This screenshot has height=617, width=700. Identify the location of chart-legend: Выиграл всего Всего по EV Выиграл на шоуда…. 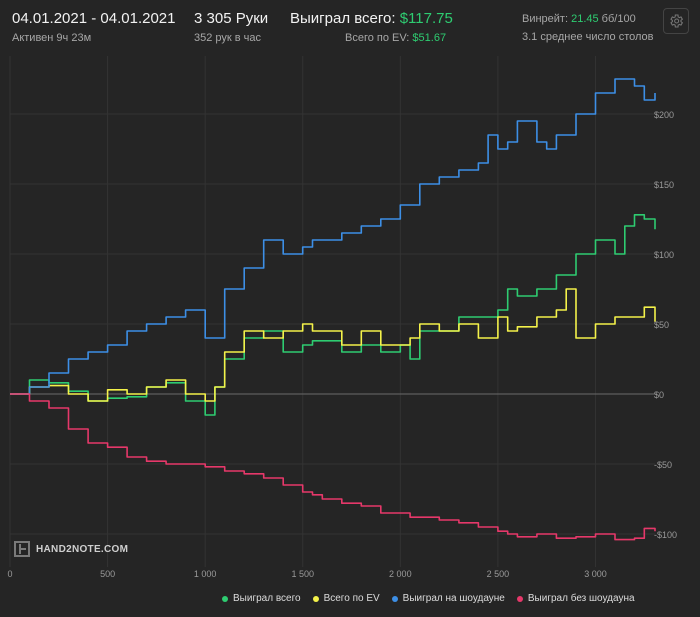
(428, 598).